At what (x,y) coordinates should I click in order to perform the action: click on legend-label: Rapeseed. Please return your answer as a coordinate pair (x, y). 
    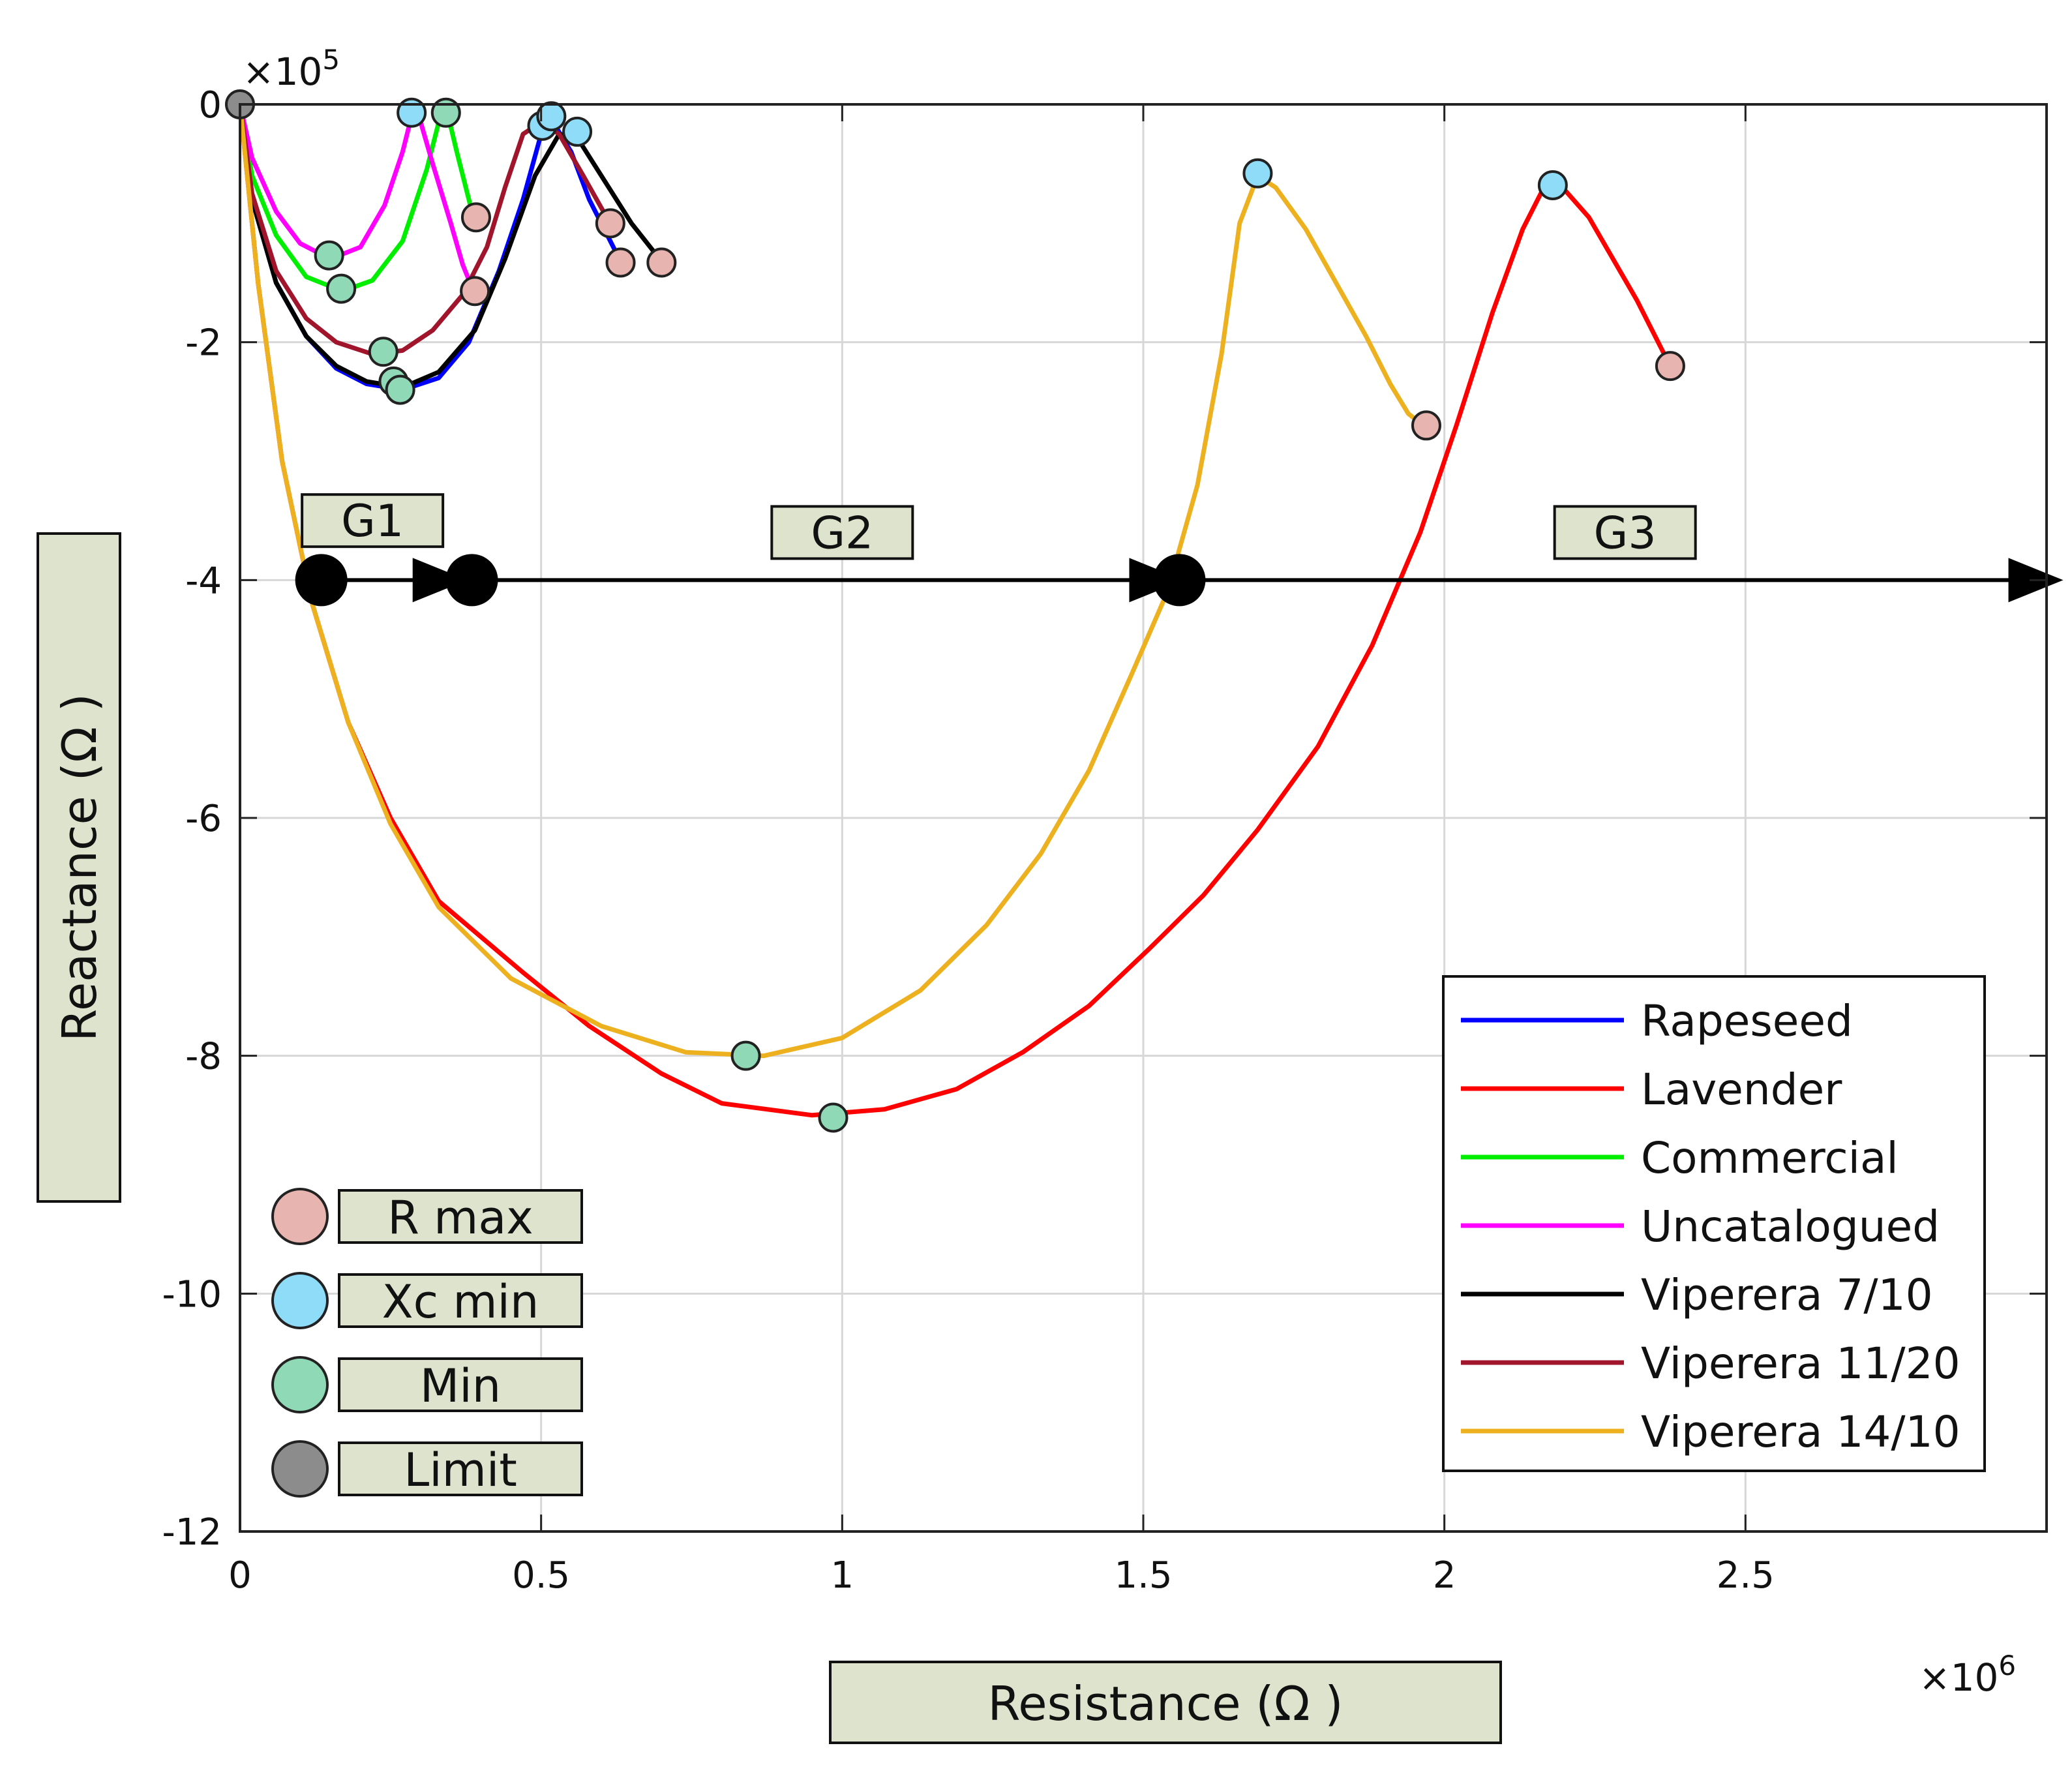
    Looking at the image, I should click on (1747, 1021).